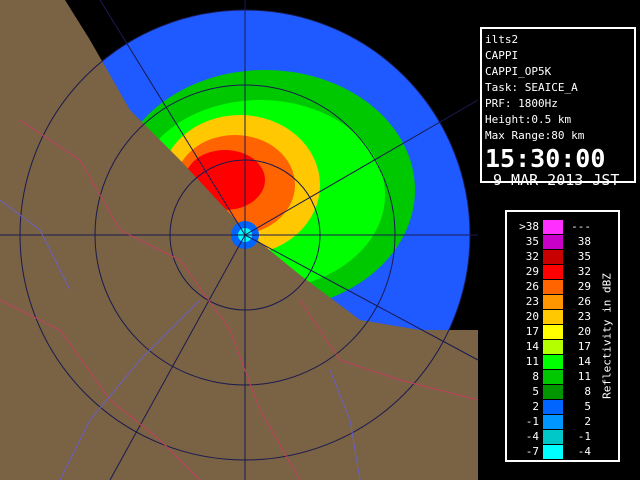 This screenshot has width=640, height=480. What do you see at coordinates (532, 346) in the screenshot?
I see `legend-low: 14` at bounding box center [532, 346].